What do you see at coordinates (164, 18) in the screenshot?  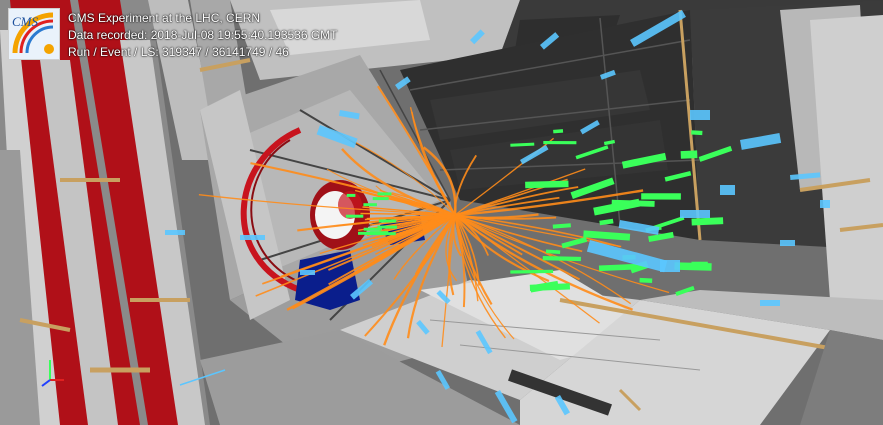 I see `experiment-title: CMS Experiment at the LHC, CERN` at bounding box center [164, 18].